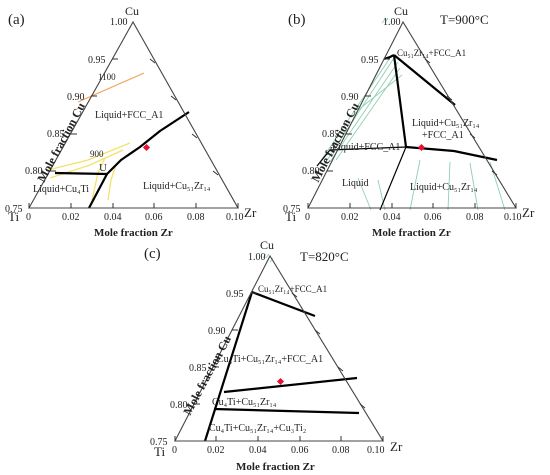  I want to click on region-liquid-fcc-b: Liquid+FCC_A1, so click(366, 147).